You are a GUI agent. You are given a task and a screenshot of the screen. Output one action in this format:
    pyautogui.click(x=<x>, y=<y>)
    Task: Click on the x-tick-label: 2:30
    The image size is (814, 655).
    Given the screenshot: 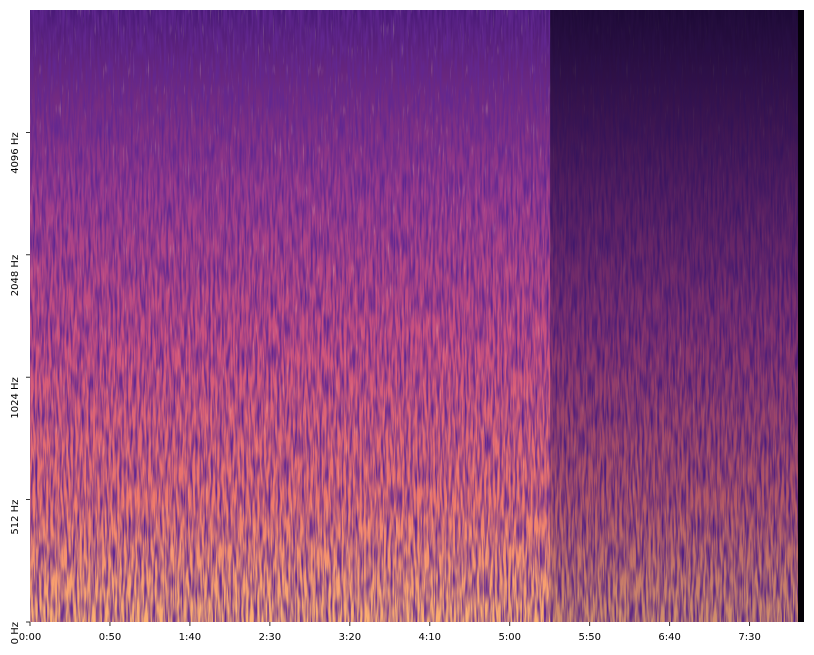 What is the action you would take?
    pyautogui.click(x=270, y=637)
    